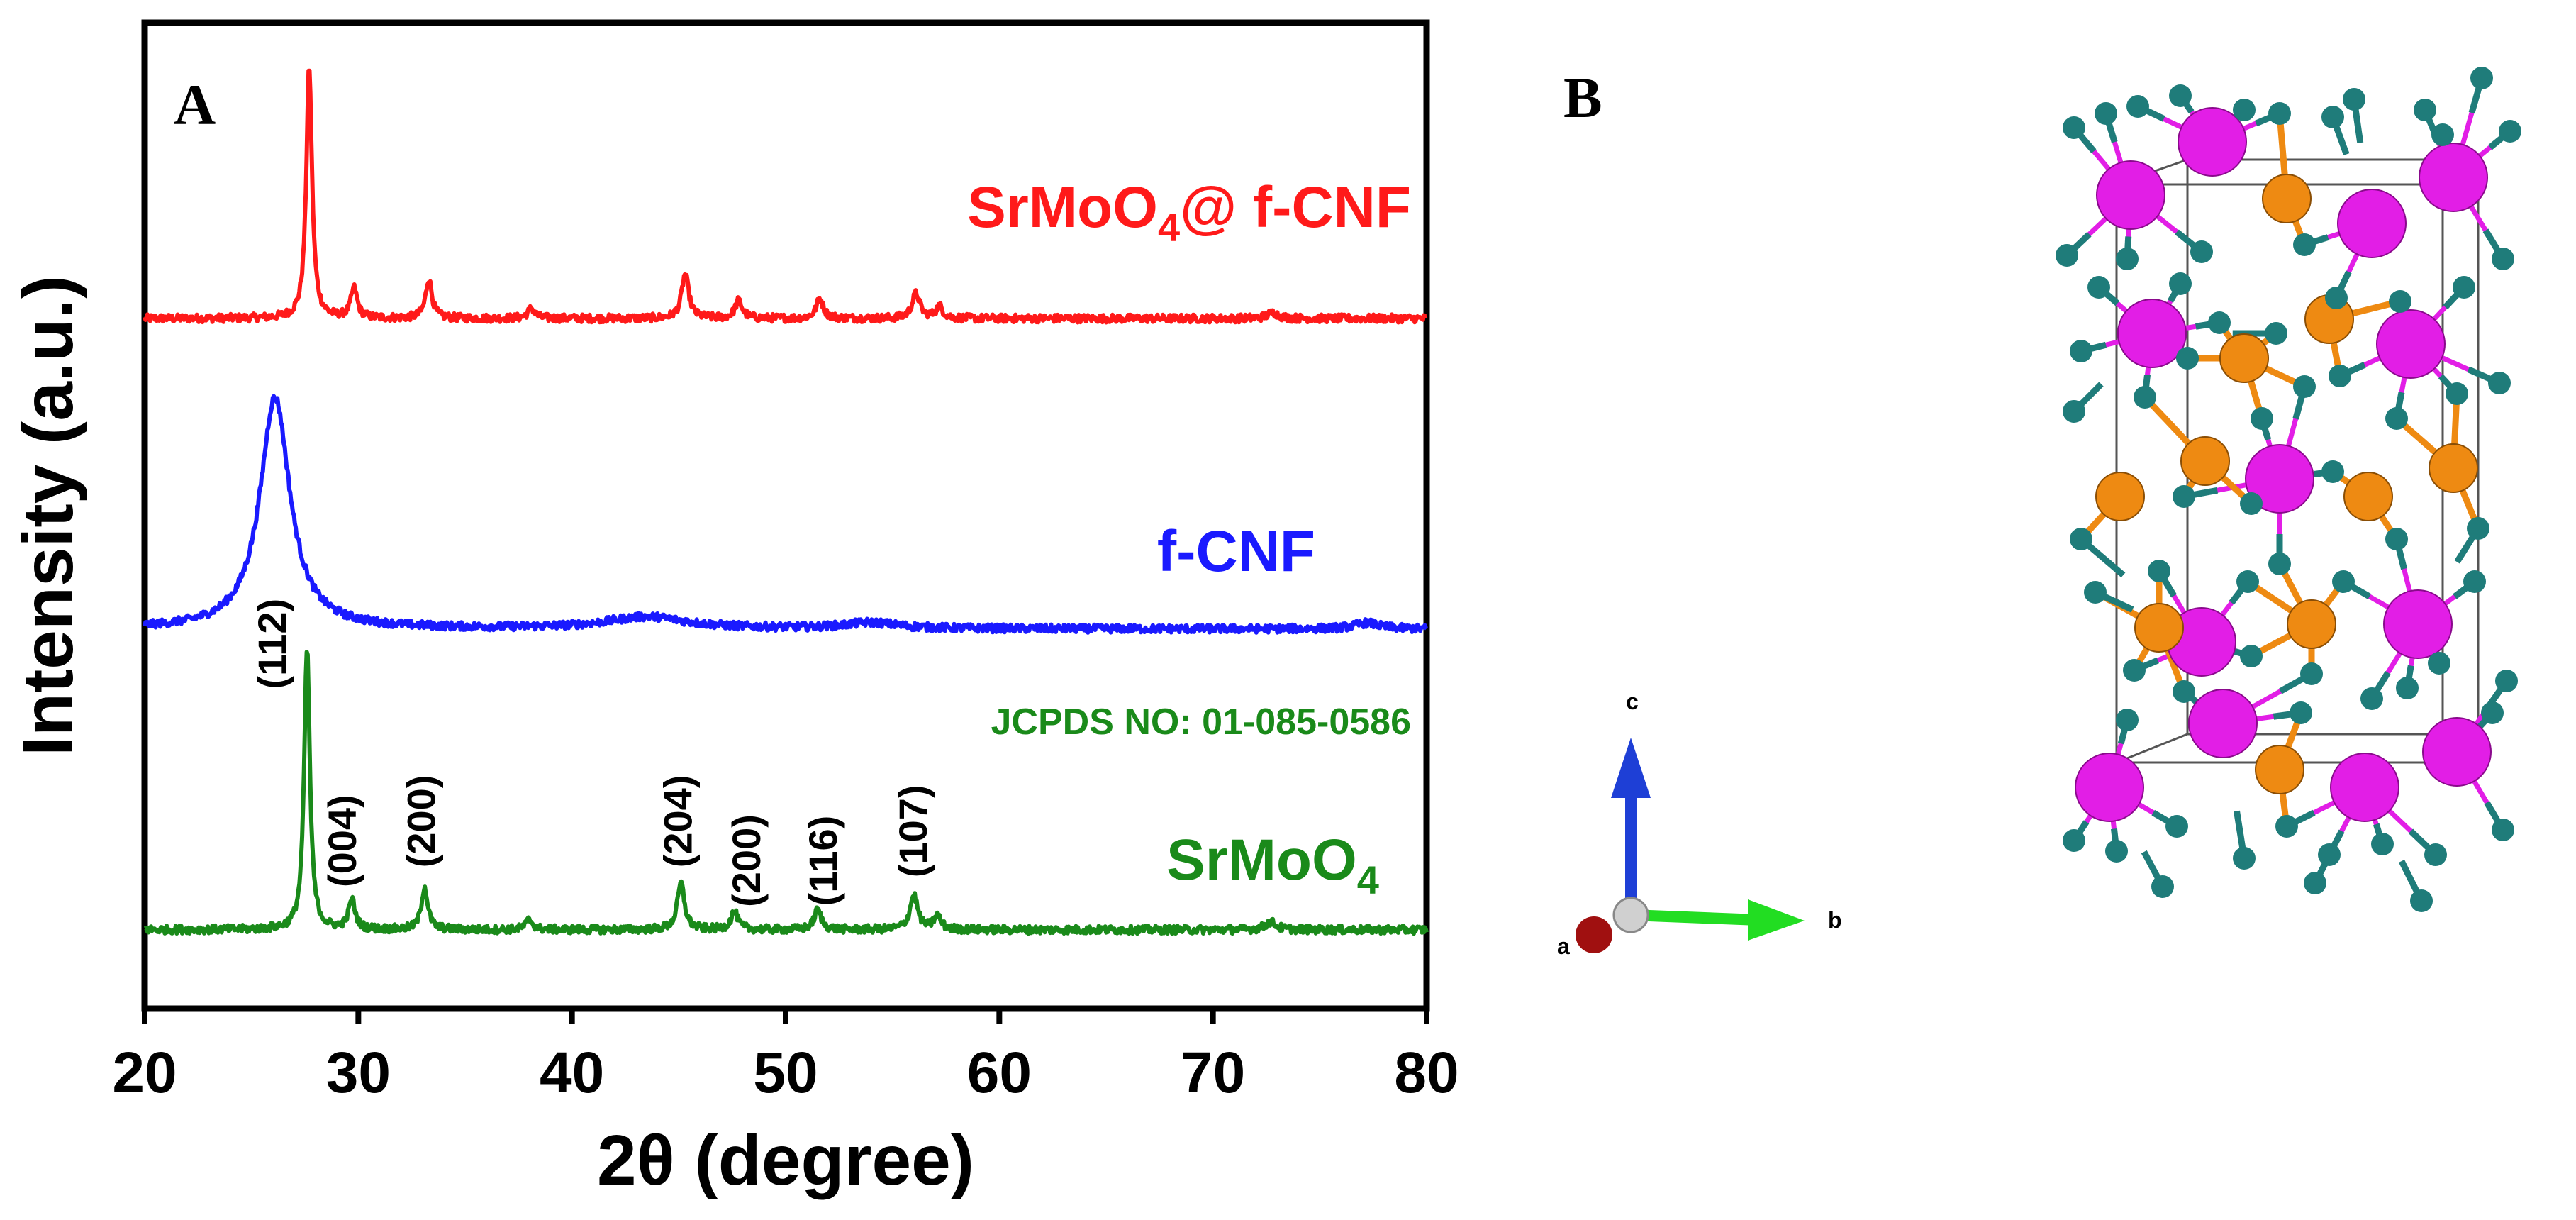 This screenshot has height=1220, width=2576. What do you see at coordinates (1630, 915) in the screenshot?
I see `origin-ball` at bounding box center [1630, 915].